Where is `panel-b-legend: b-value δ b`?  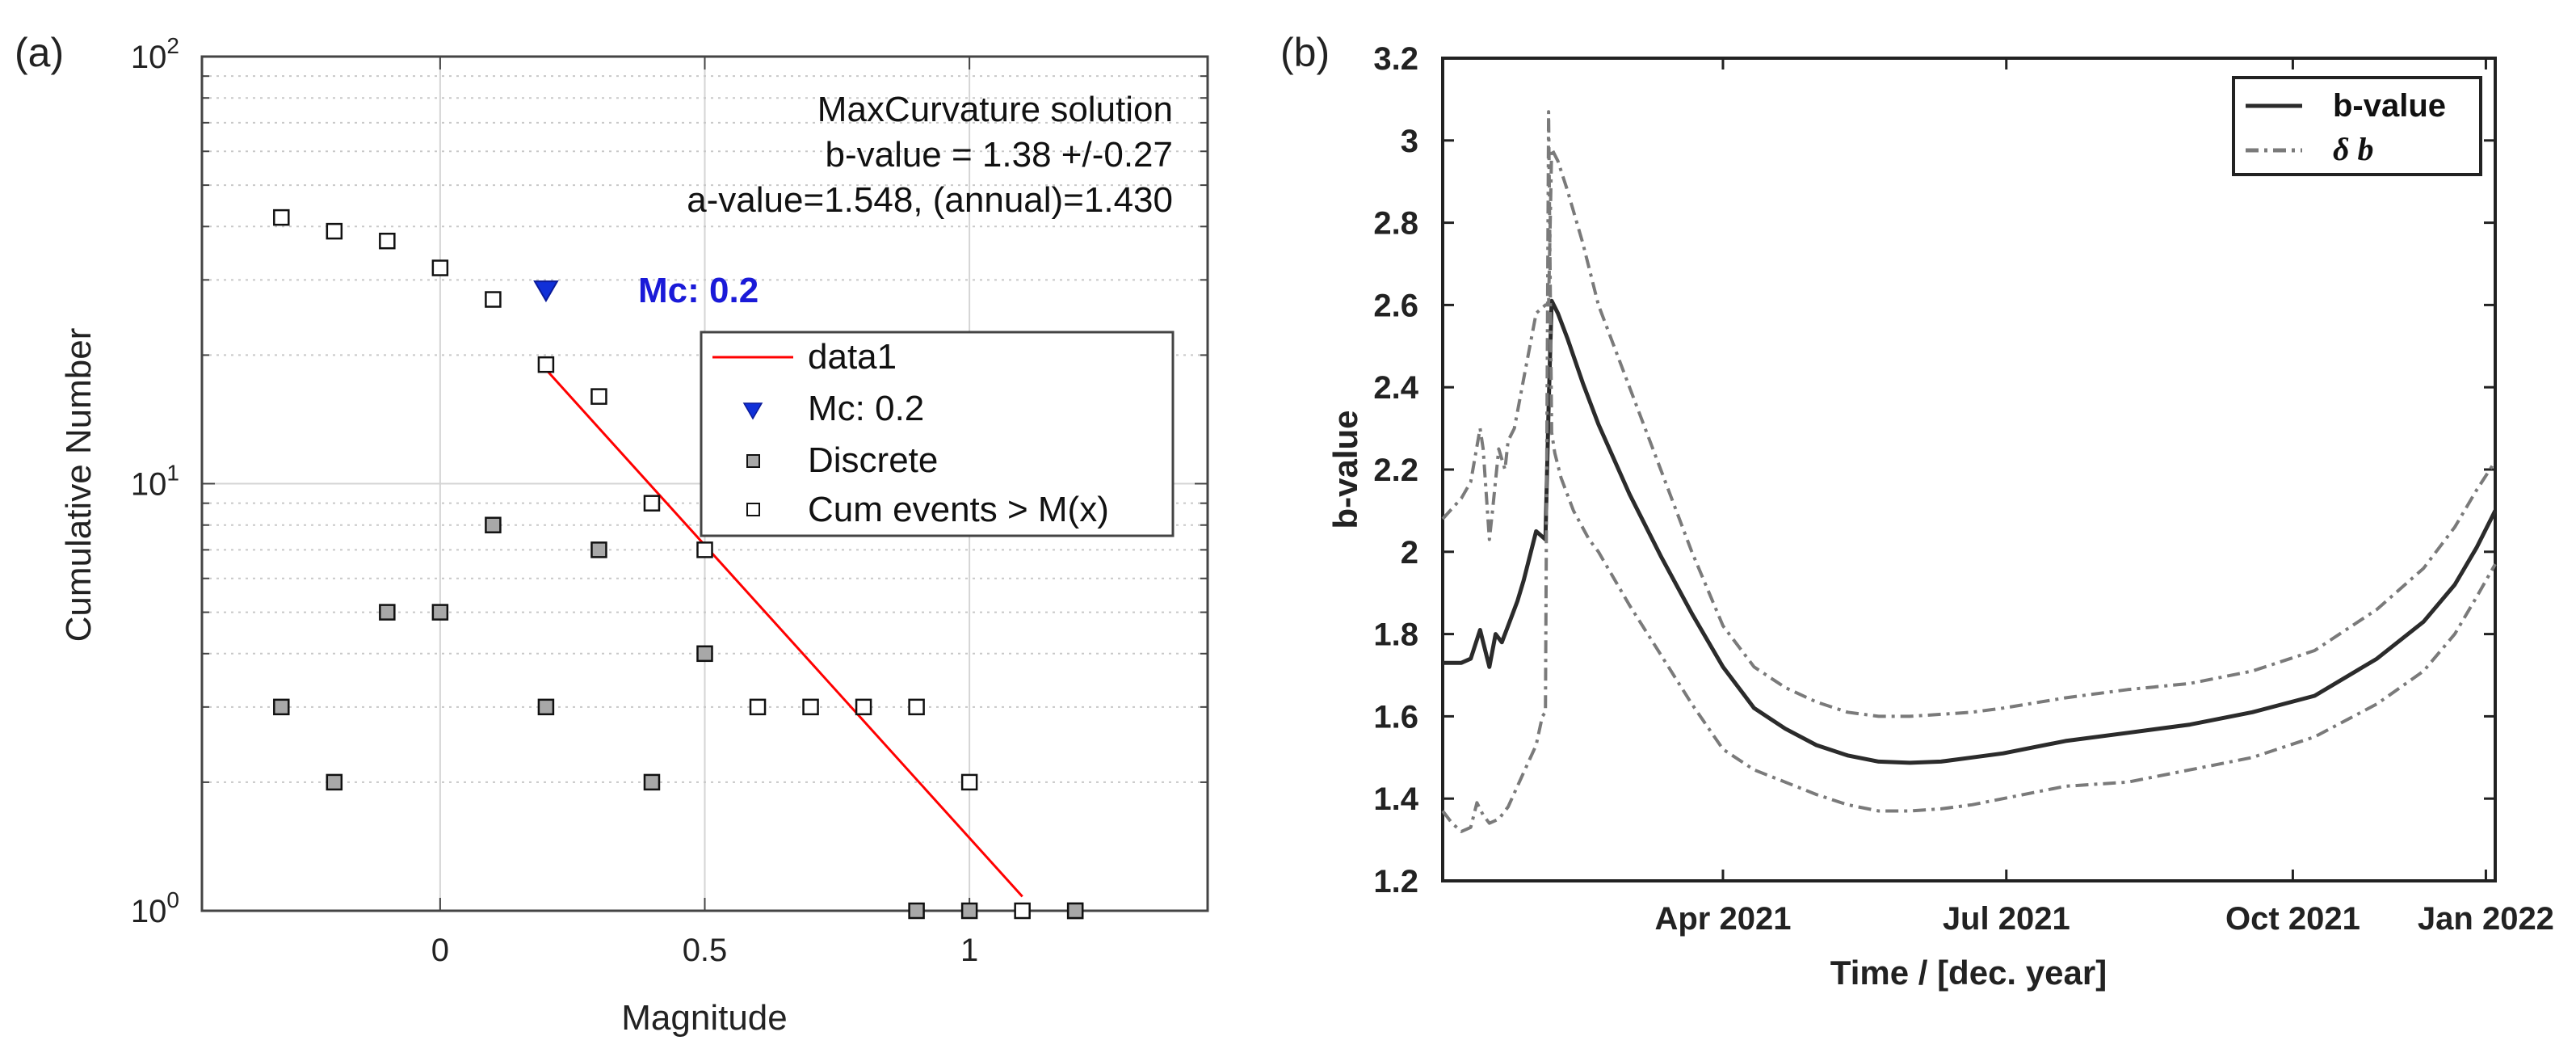 panel-b-legend: b-value δ b is located at coordinates (2357, 126).